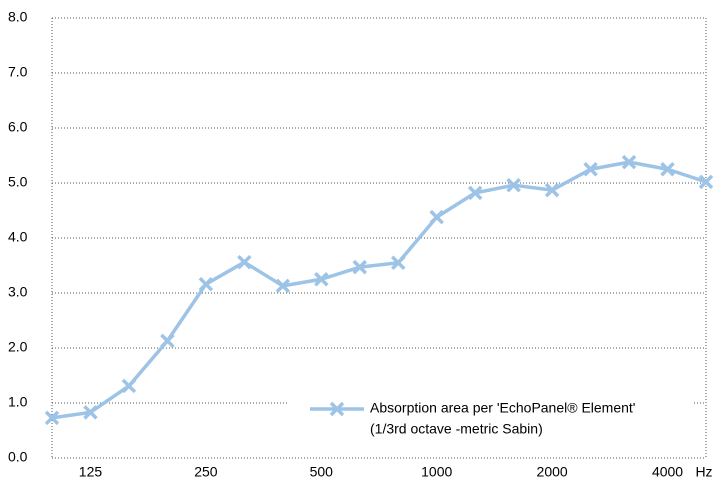  Describe the element at coordinates (552, 472) in the screenshot. I see `x-tick-label: 2000` at that location.